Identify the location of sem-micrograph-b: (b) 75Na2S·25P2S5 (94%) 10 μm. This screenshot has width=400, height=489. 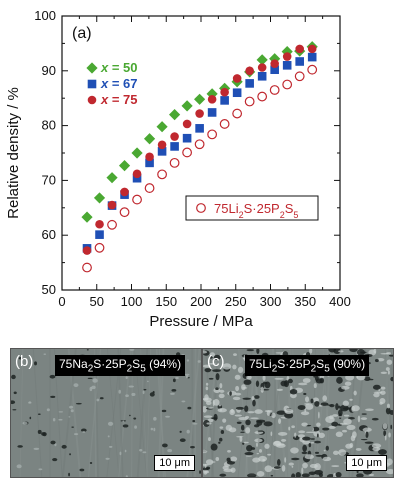
(106, 413).